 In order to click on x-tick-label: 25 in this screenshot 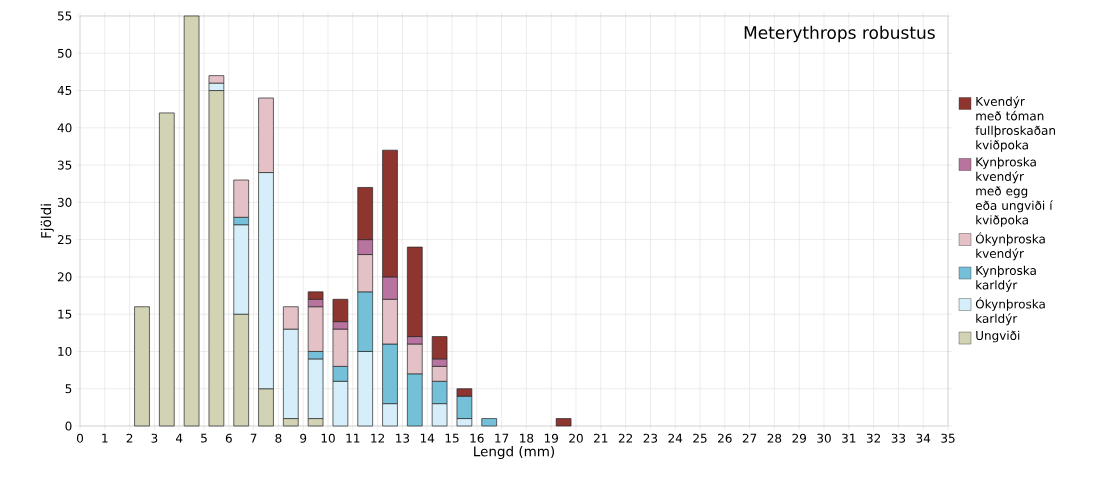, I will do `click(700, 438)`.